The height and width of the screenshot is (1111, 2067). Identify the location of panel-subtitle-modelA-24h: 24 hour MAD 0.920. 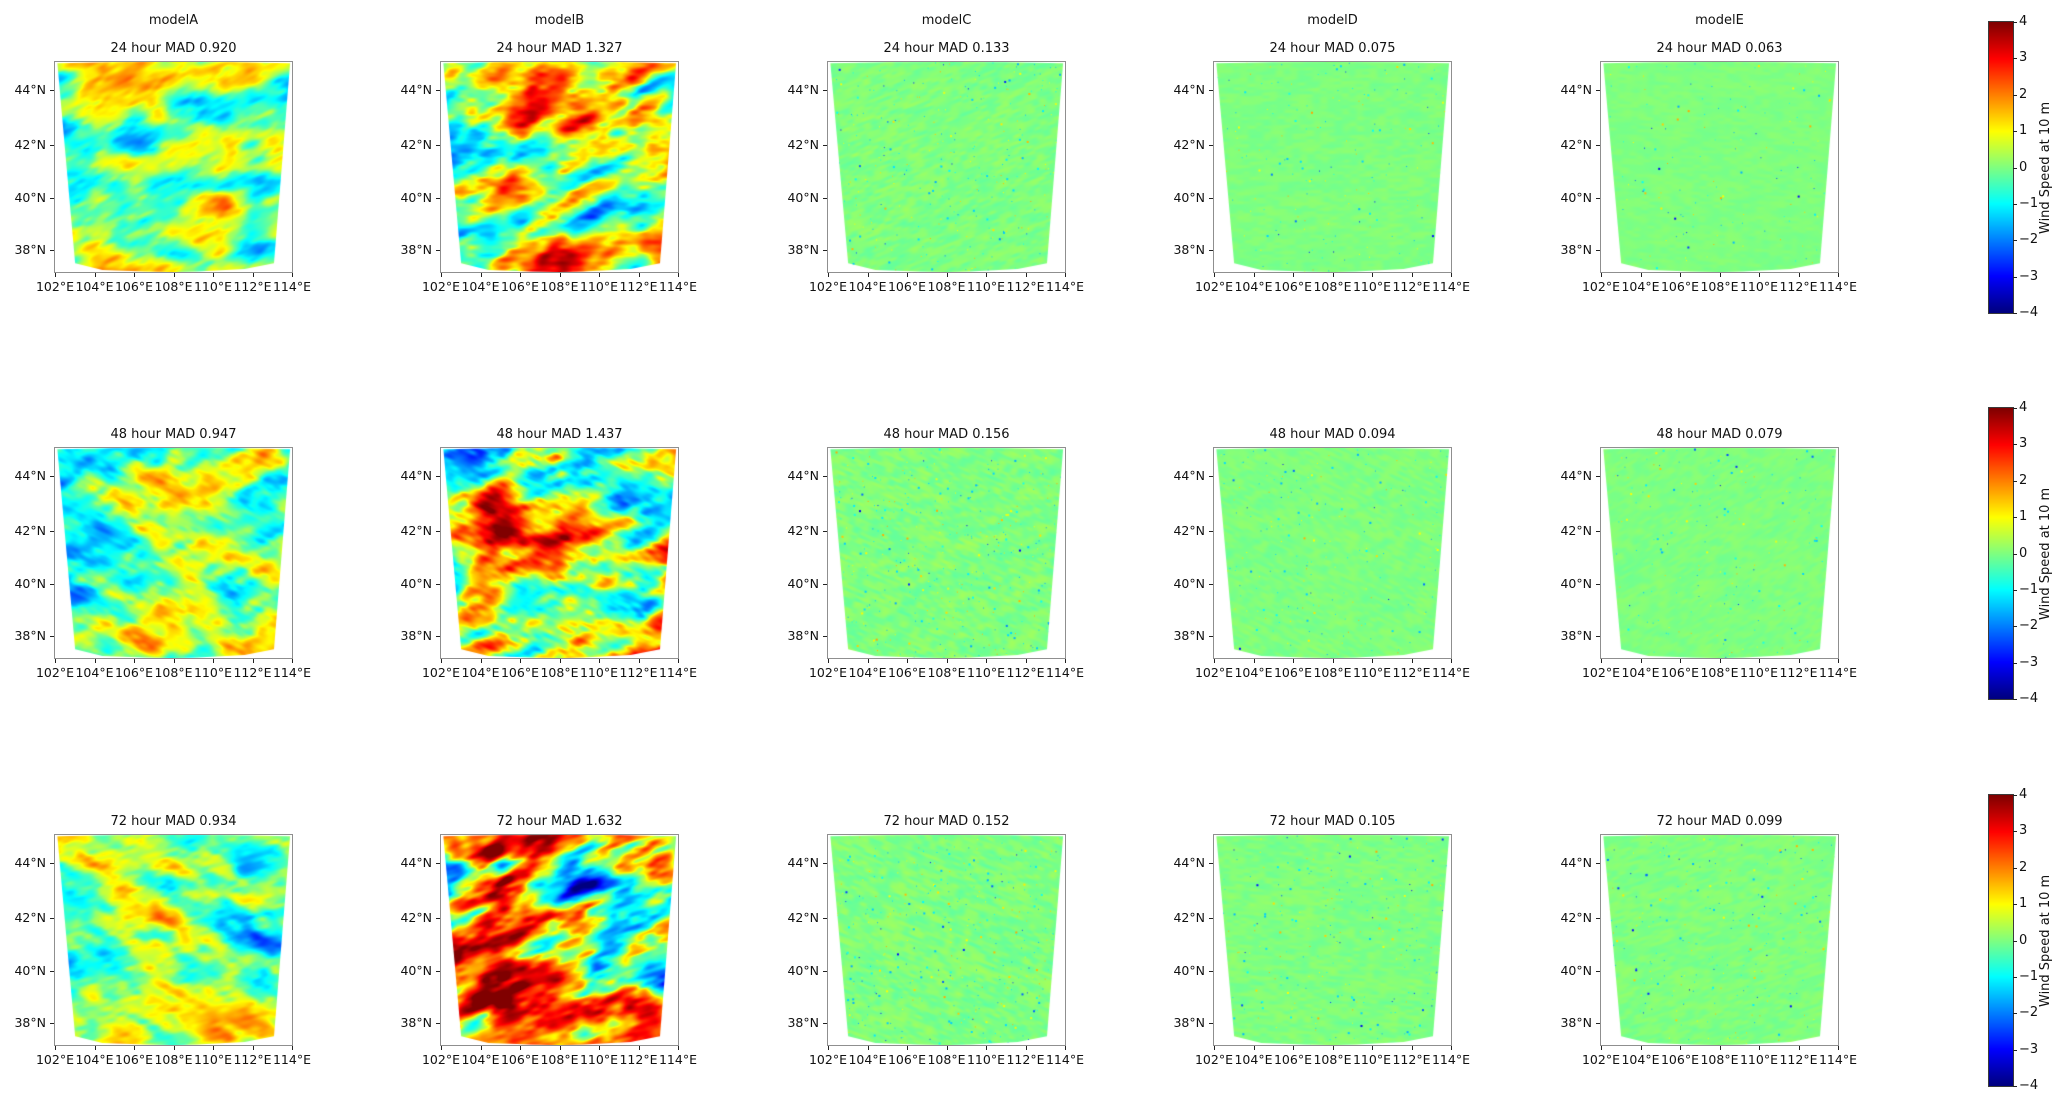
(173, 48).